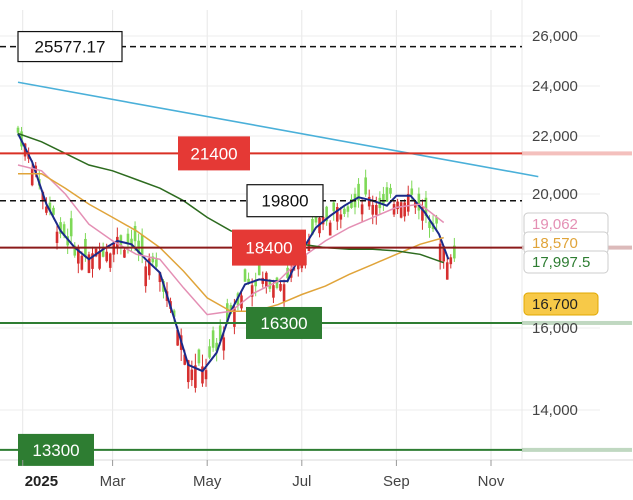 The height and width of the screenshot is (500, 633). I want to click on level-extension, so click(577, 153).